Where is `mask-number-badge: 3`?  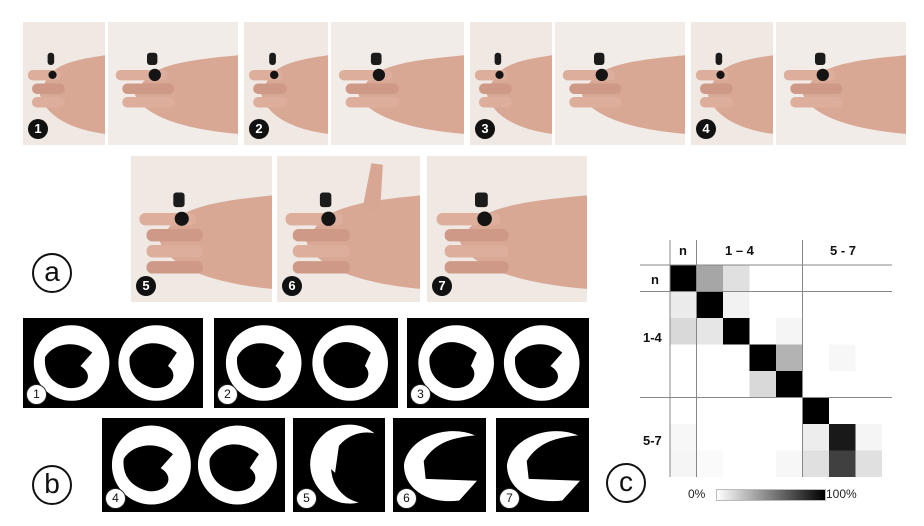 mask-number-badge: 3 is located at coordinates (420, 394).